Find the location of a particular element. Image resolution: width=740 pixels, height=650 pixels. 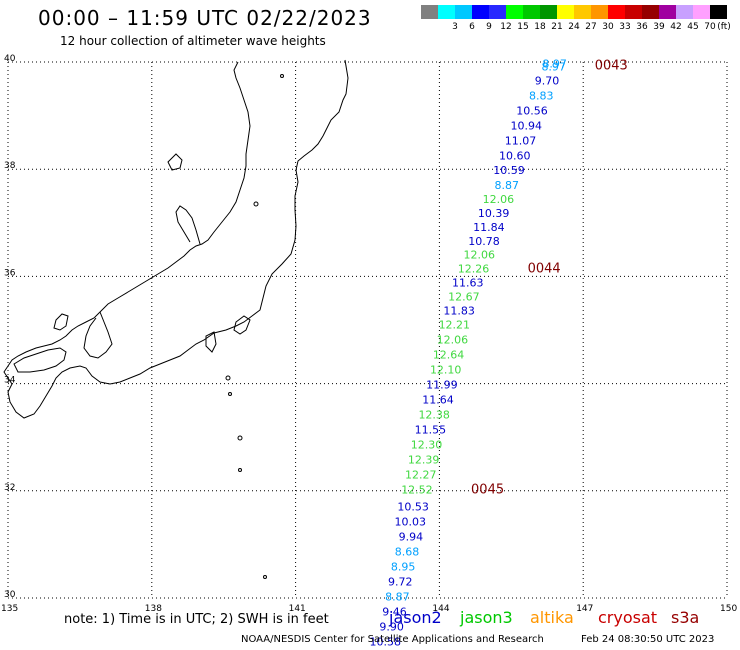

wave-height-value: 10.58 is located at coordinates (386, 642).